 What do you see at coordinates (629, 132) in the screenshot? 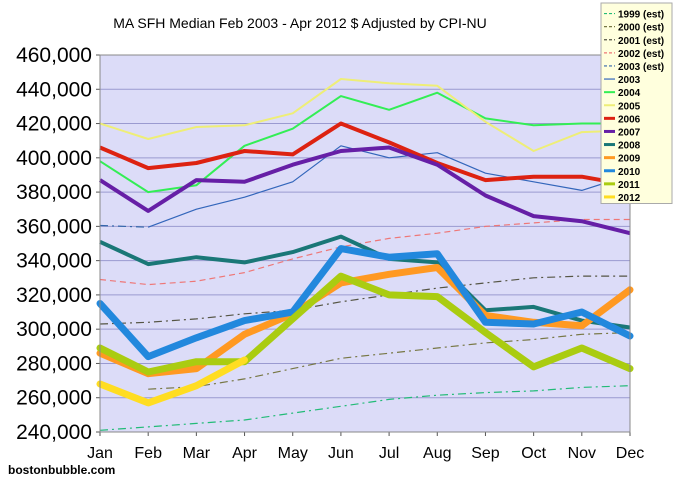
I see `legend-label: 2007` at bounding box center [629, 132].